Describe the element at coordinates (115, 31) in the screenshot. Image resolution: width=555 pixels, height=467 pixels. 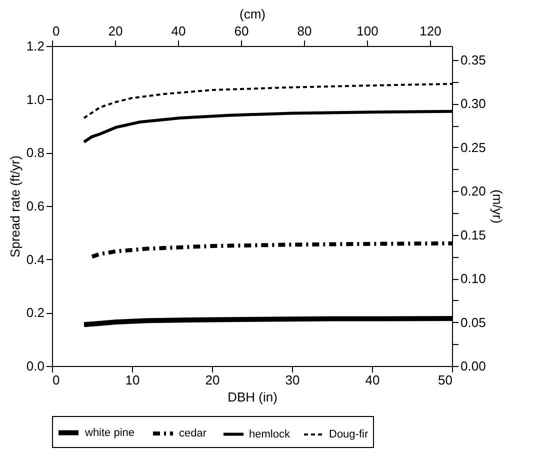
I see `x2-tick-label: 20` at that location.